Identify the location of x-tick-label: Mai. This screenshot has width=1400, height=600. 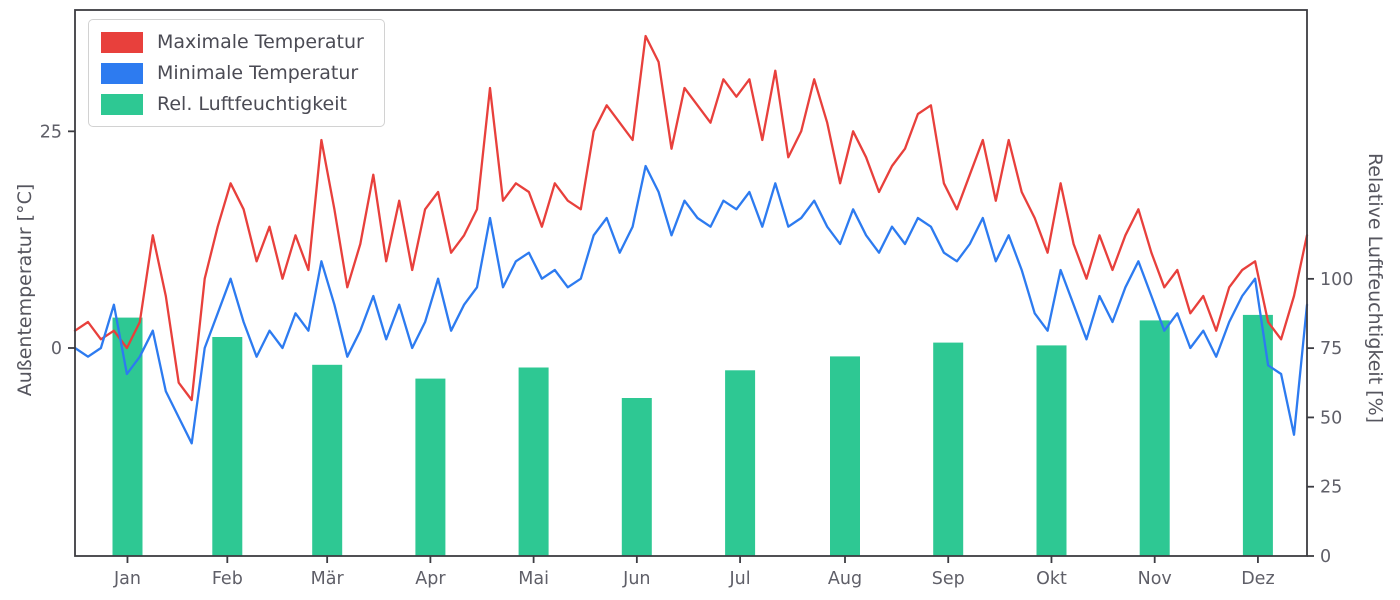
(533, 579).